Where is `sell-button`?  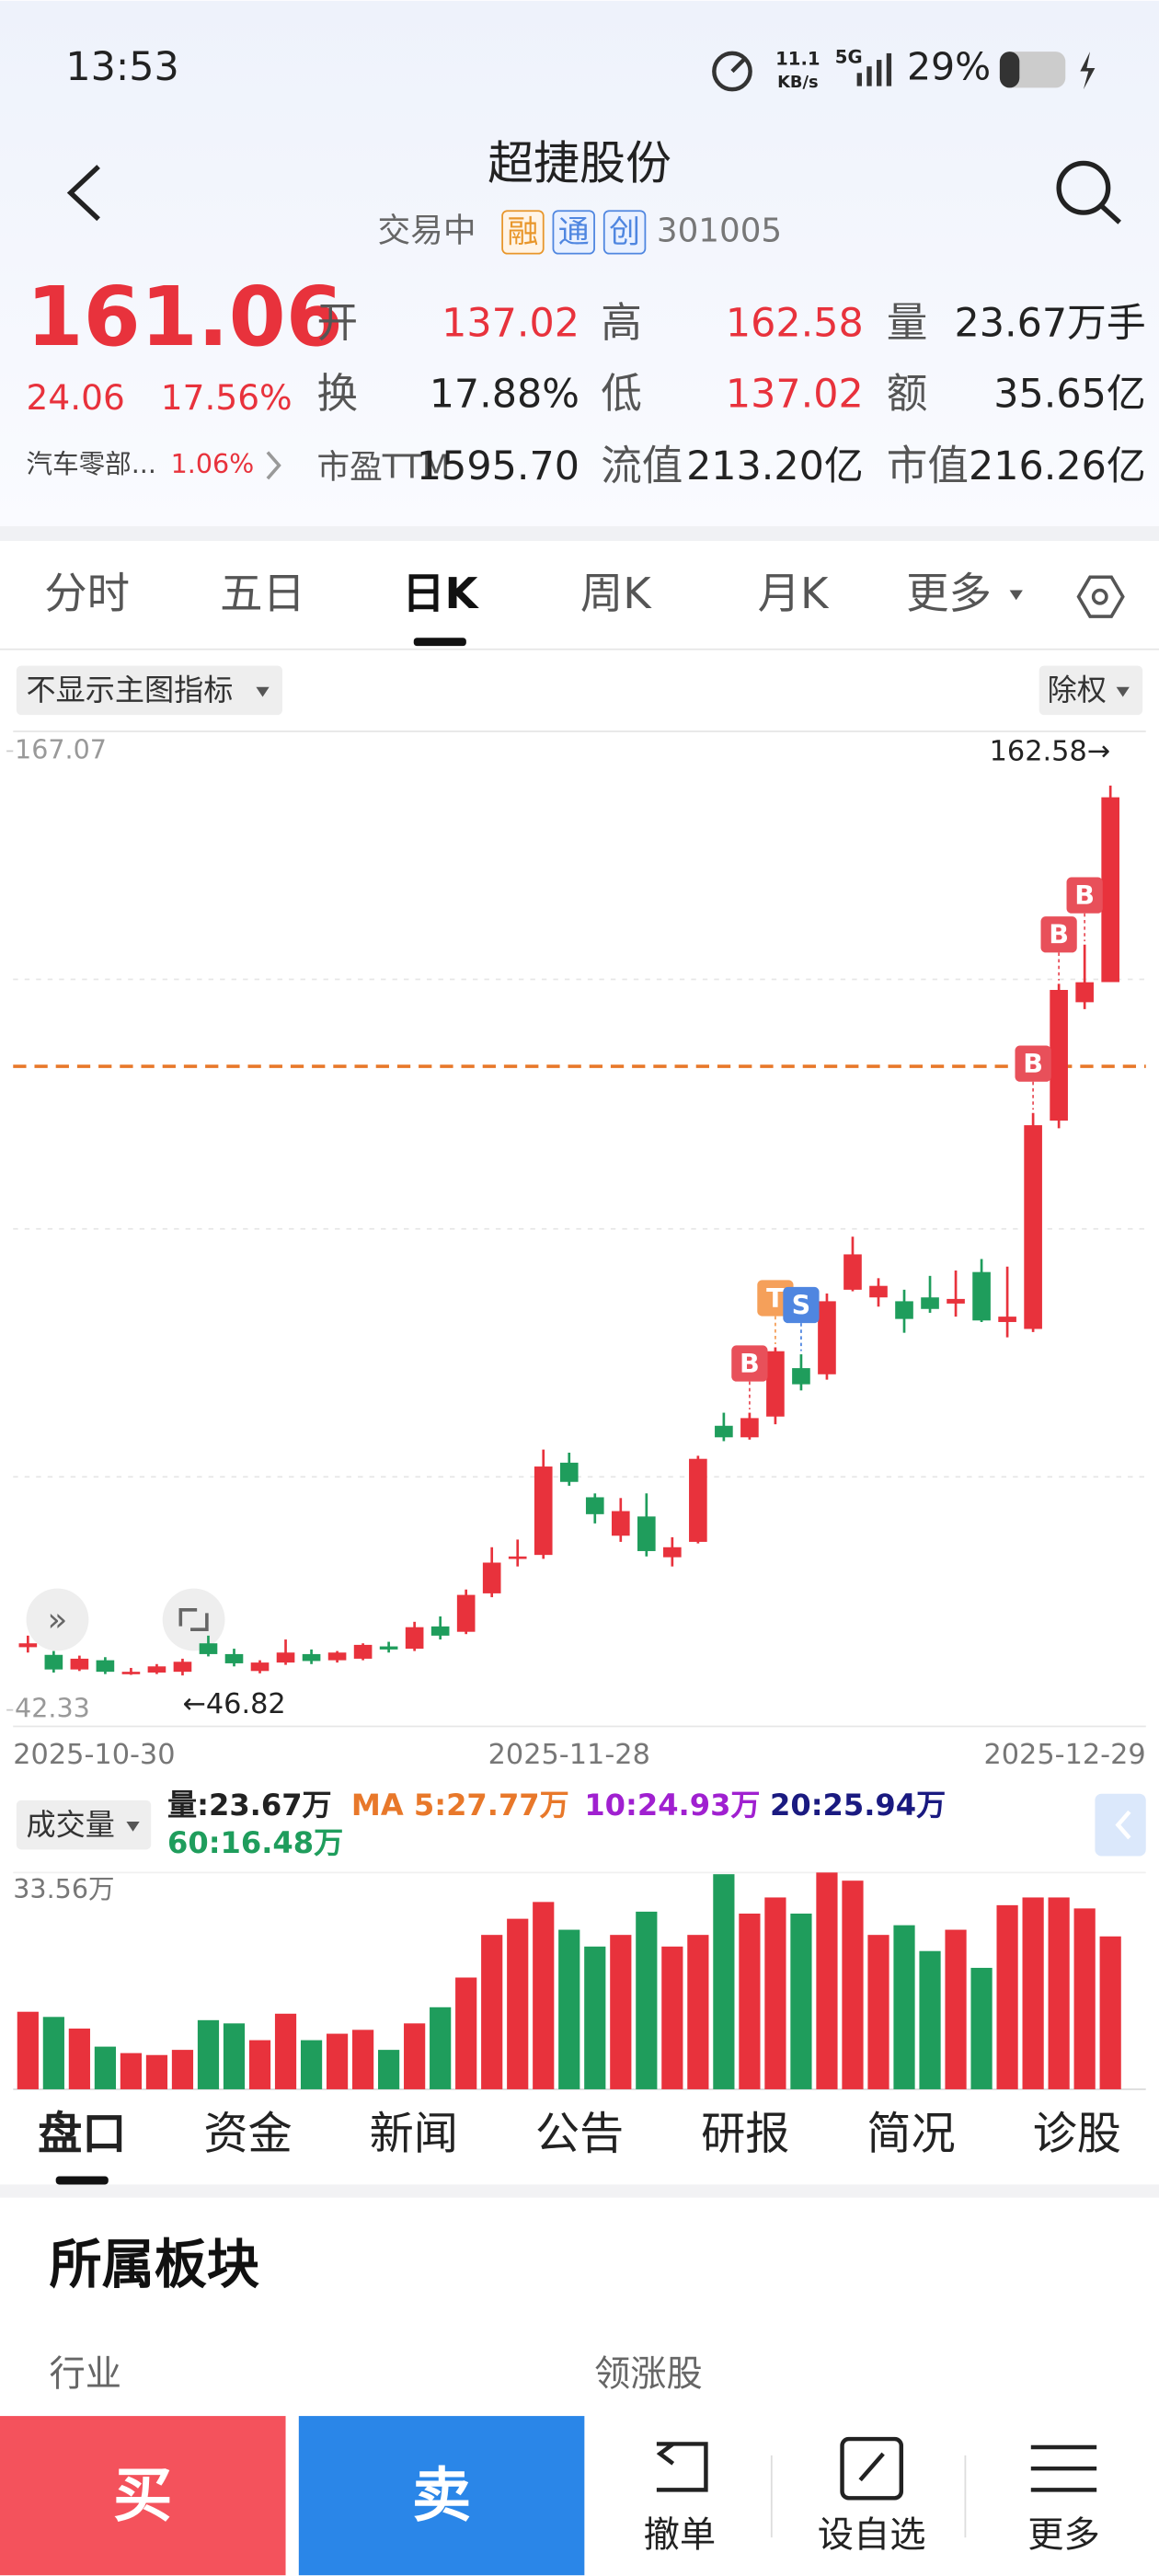
sell-button is located at coordinates (441, 2496).